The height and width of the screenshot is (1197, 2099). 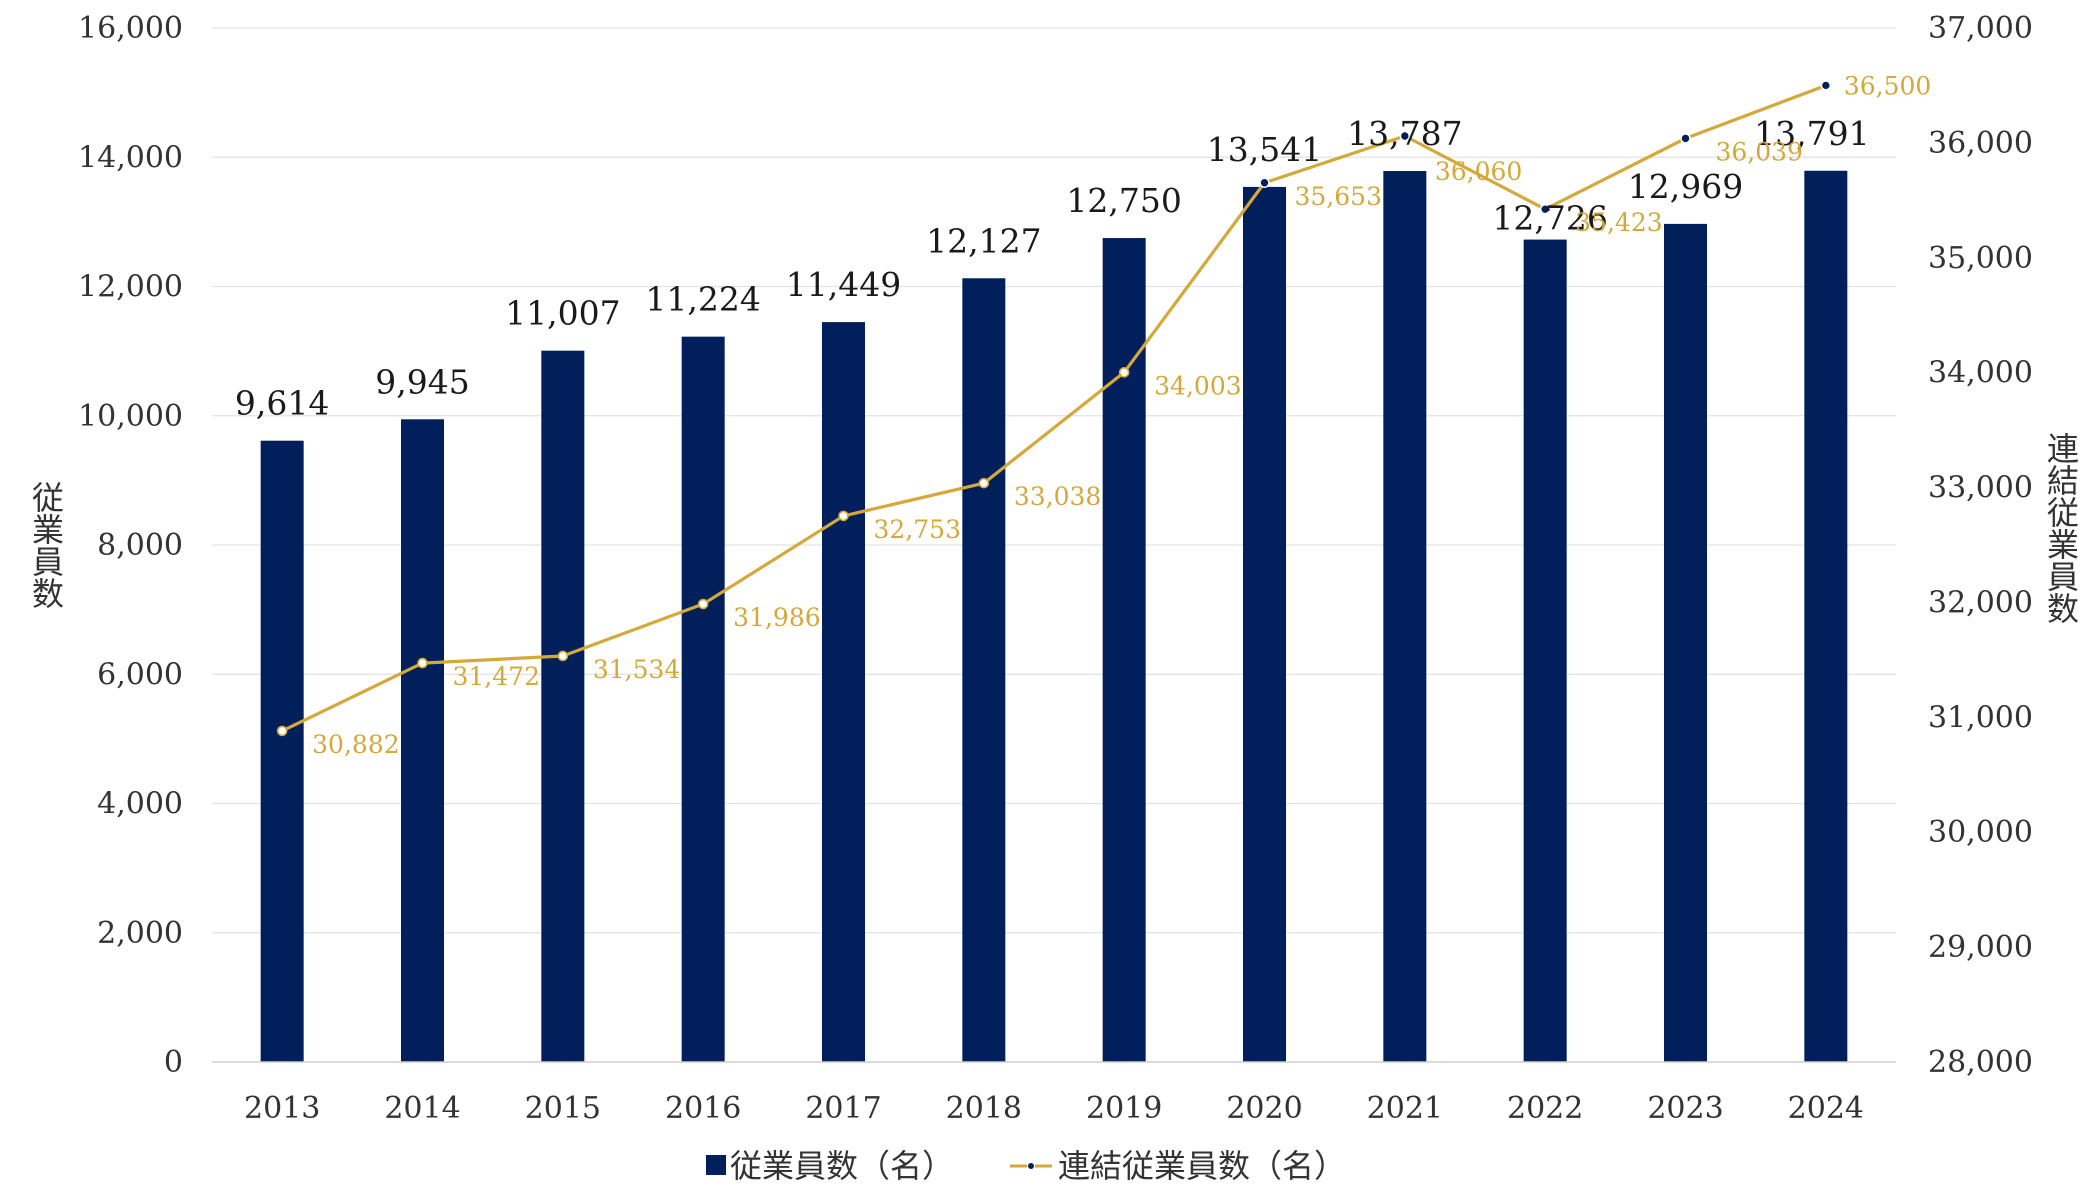 What do you see at coordinates (703, 1108) in the screenshot?
I see `x-tick-label: 2016` at bounding box center [703, 1108].